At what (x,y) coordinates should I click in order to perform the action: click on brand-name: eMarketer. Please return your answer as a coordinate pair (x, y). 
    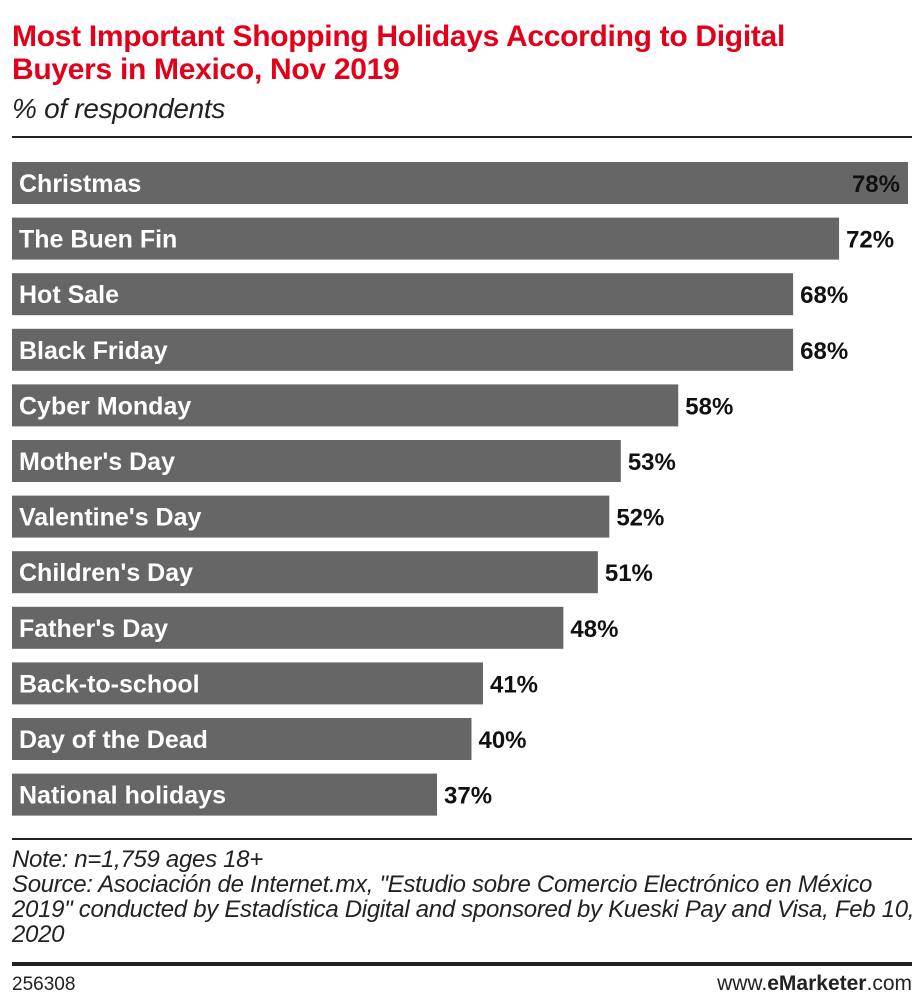
    Looking at the image, I should click on (817, 983).